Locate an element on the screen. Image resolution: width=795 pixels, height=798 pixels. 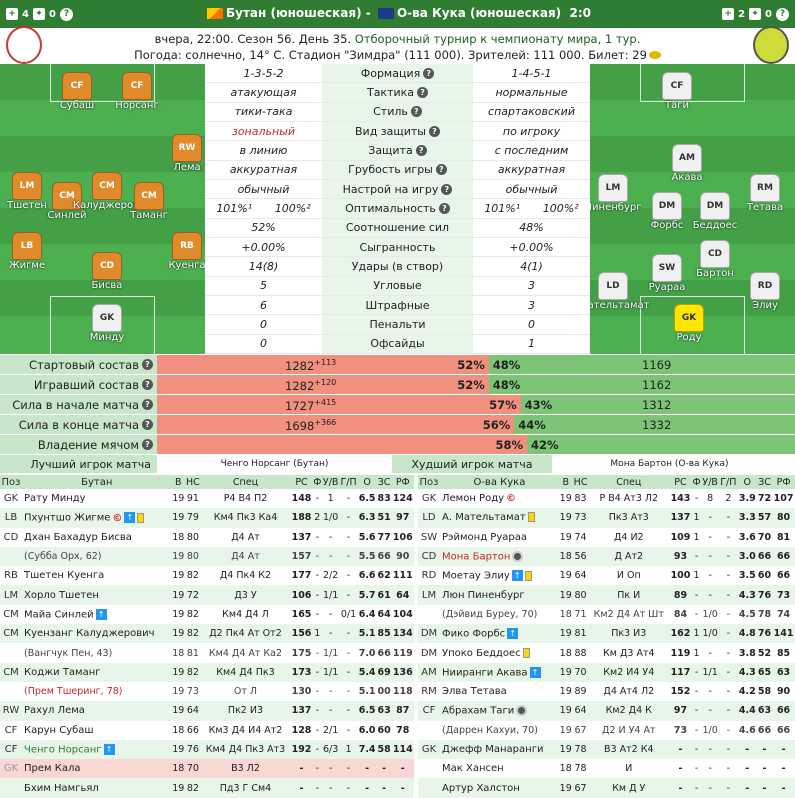
player-marker: AM Акава is located at coordinates (687, 163).